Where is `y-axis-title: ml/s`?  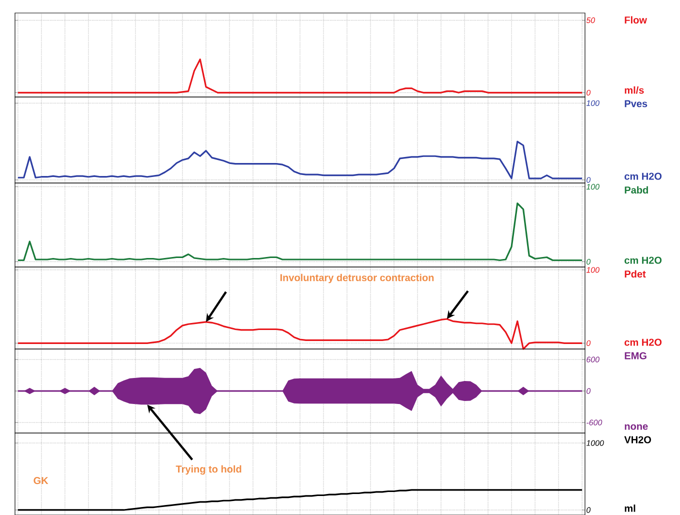
y-axis-title: ml/s is located at coordinates (634, 90).